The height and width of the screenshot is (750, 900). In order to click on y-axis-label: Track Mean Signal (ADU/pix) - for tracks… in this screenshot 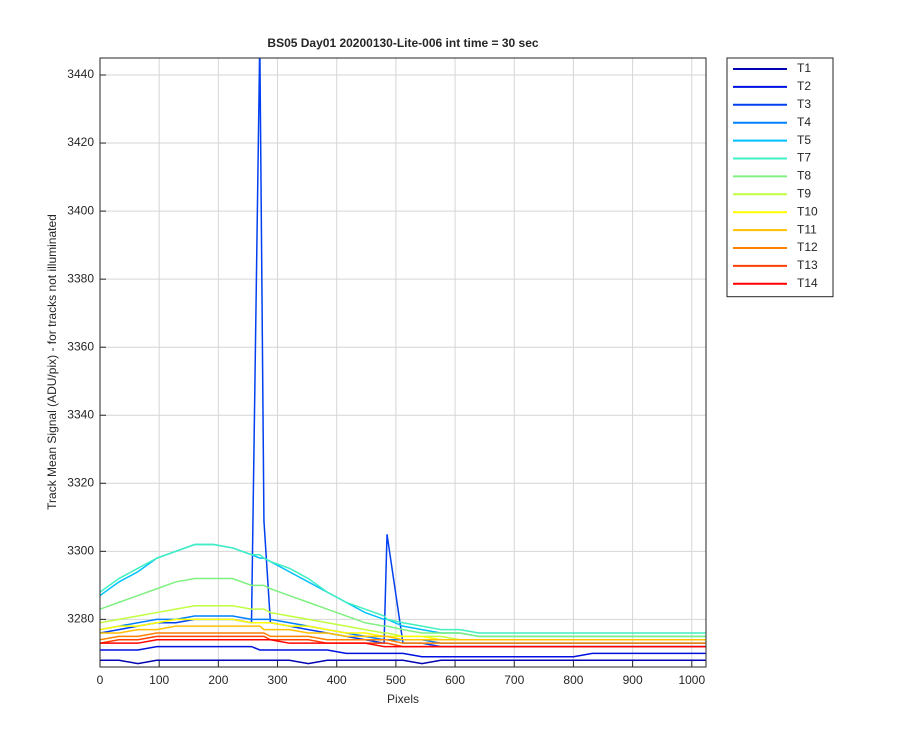, I will do `click(52, 362)`.